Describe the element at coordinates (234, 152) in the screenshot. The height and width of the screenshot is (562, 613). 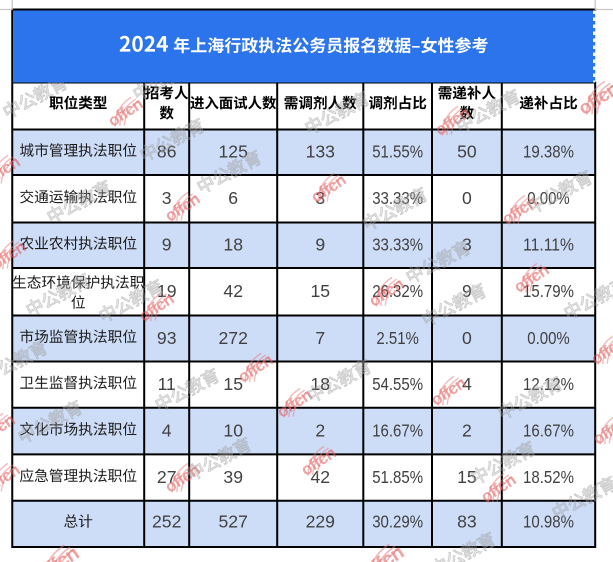
I see `svg-text: 125` at that location.